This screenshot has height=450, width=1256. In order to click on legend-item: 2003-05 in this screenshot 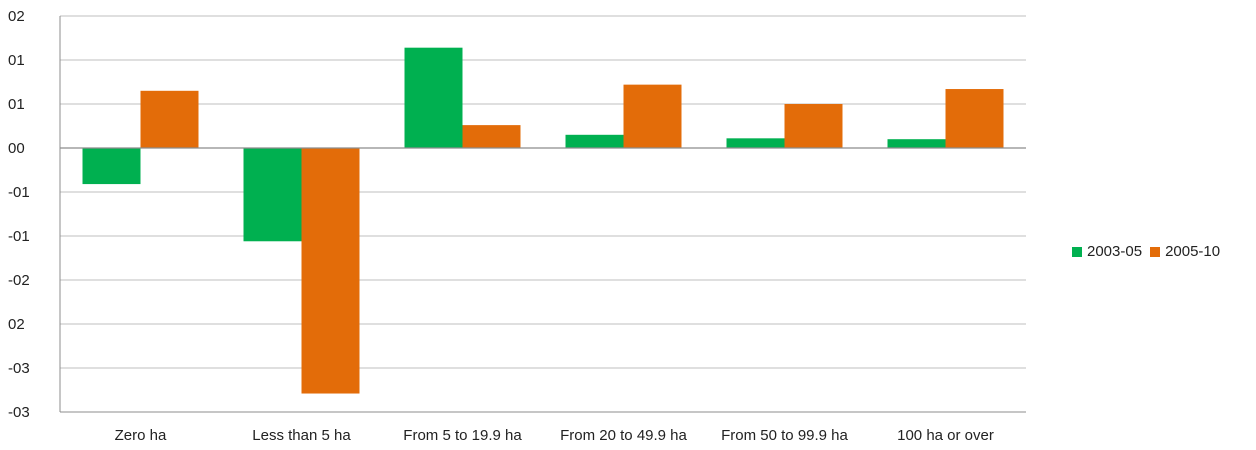, I will do `click(1107, 251)`.